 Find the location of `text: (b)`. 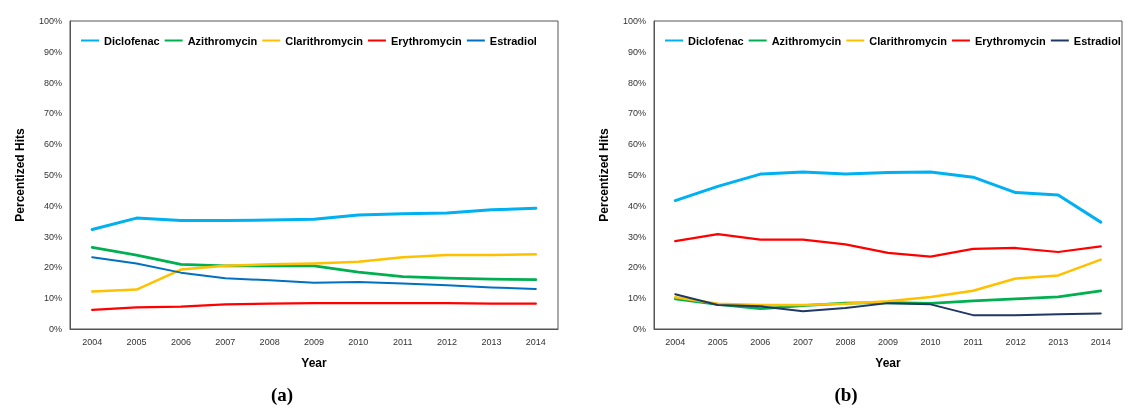

text: (b) is located at coordinates (846, 395).